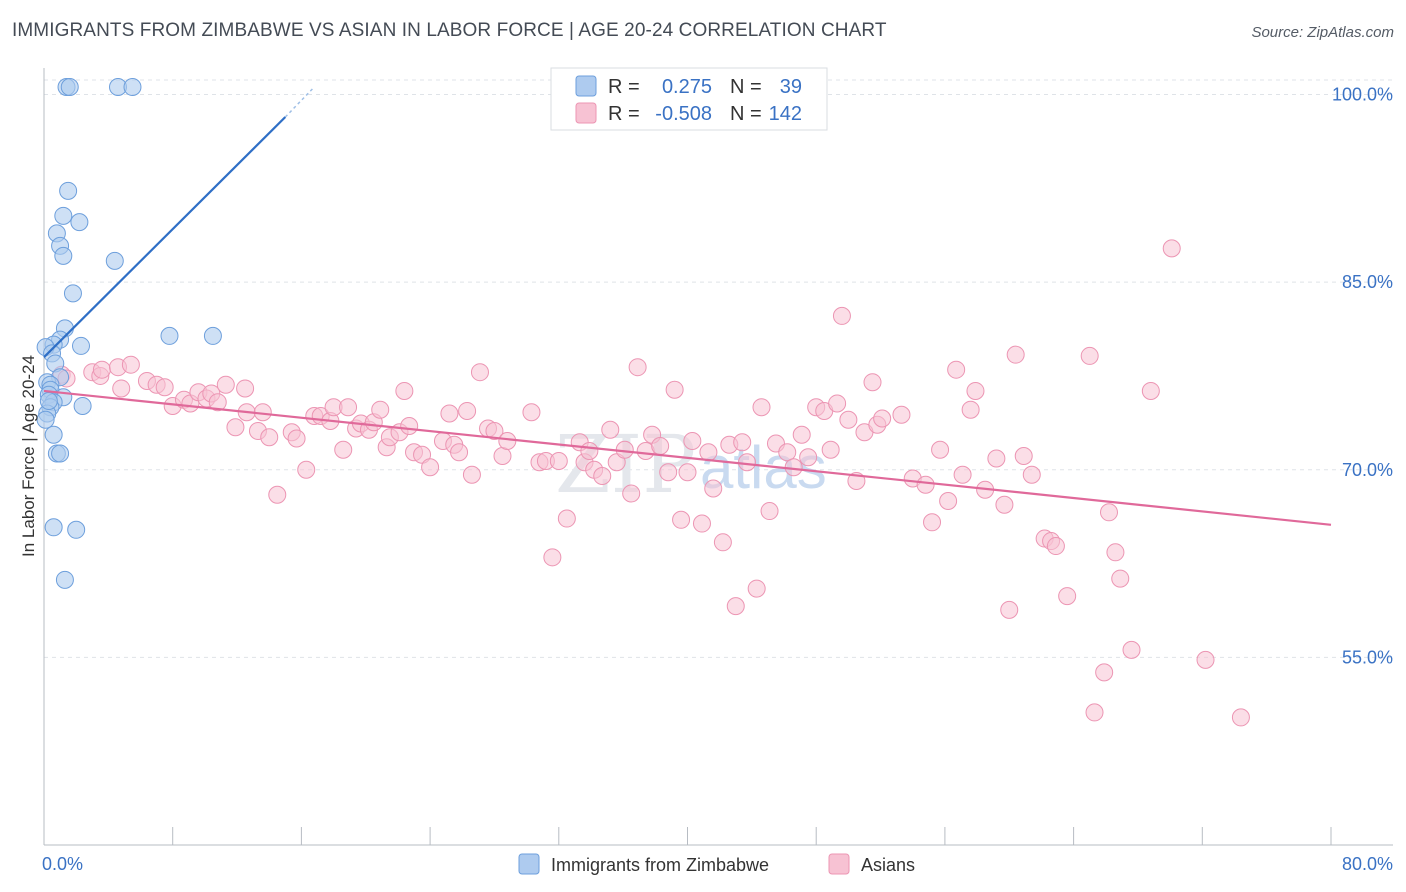 The image size is (1406, 892). What do you see at coordinates (529, 864) in the screenshot?
I see `bottom-legend-swatch-zimbabwe` at bounding box center [529, 864].